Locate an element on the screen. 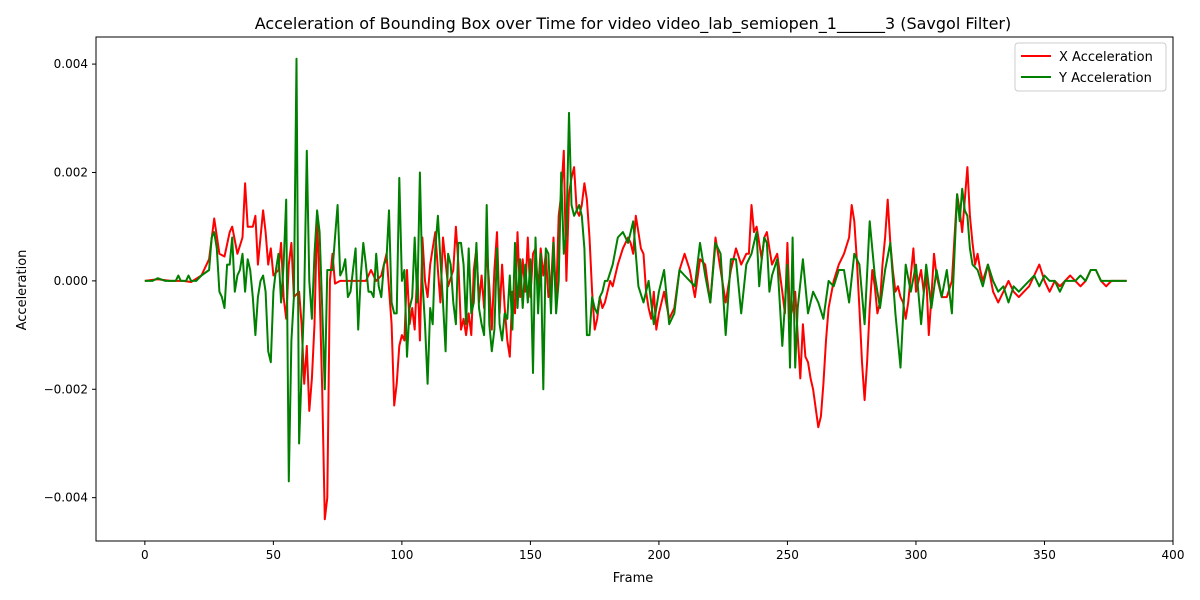 Image resolution: width=1200 pixels, height=600 pixels. x-tick-label: 200 is located at coordinates (658, 555).